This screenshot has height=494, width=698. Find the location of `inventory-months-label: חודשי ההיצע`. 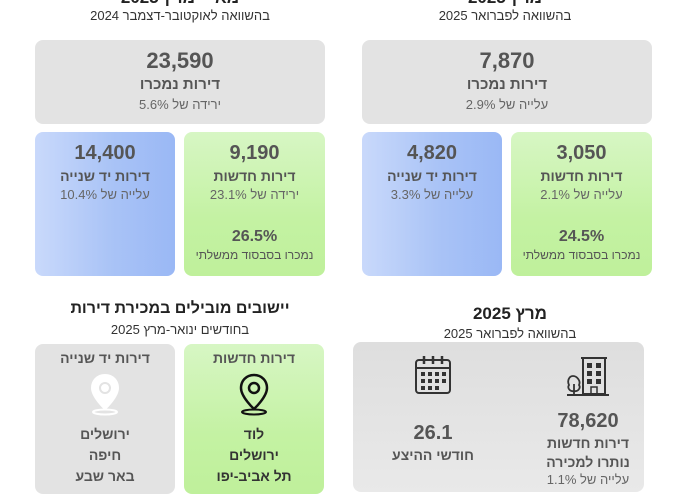

inventory-months-label: חודשי ההיצע is located at coordinates (433, 455).